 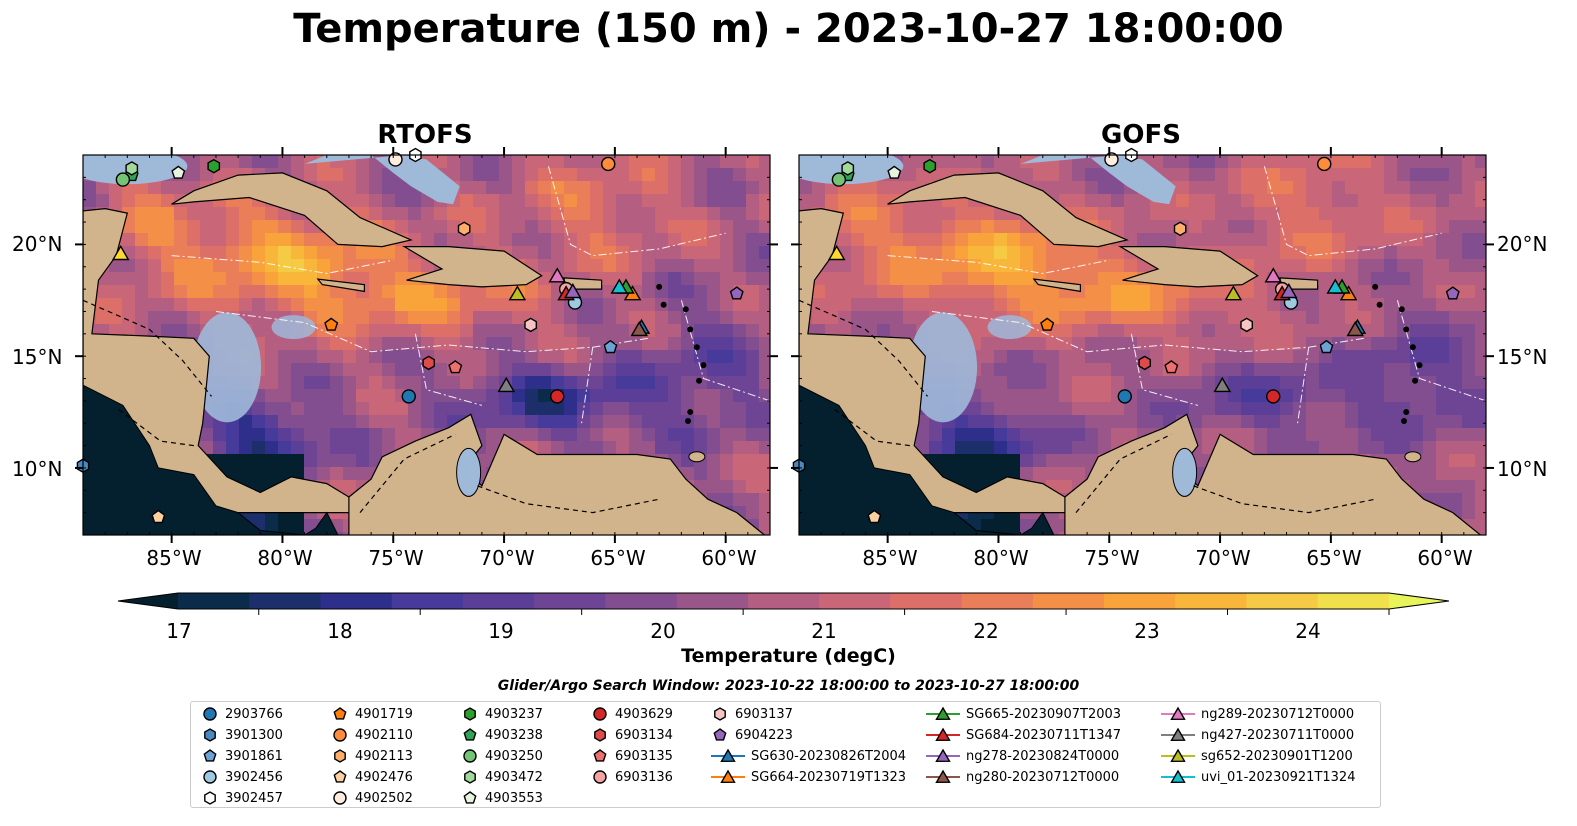 What do you see at coordinates (644, 756) in the screenshot?
I see `legend-label: 6903135` at bounding box center [644, 756].